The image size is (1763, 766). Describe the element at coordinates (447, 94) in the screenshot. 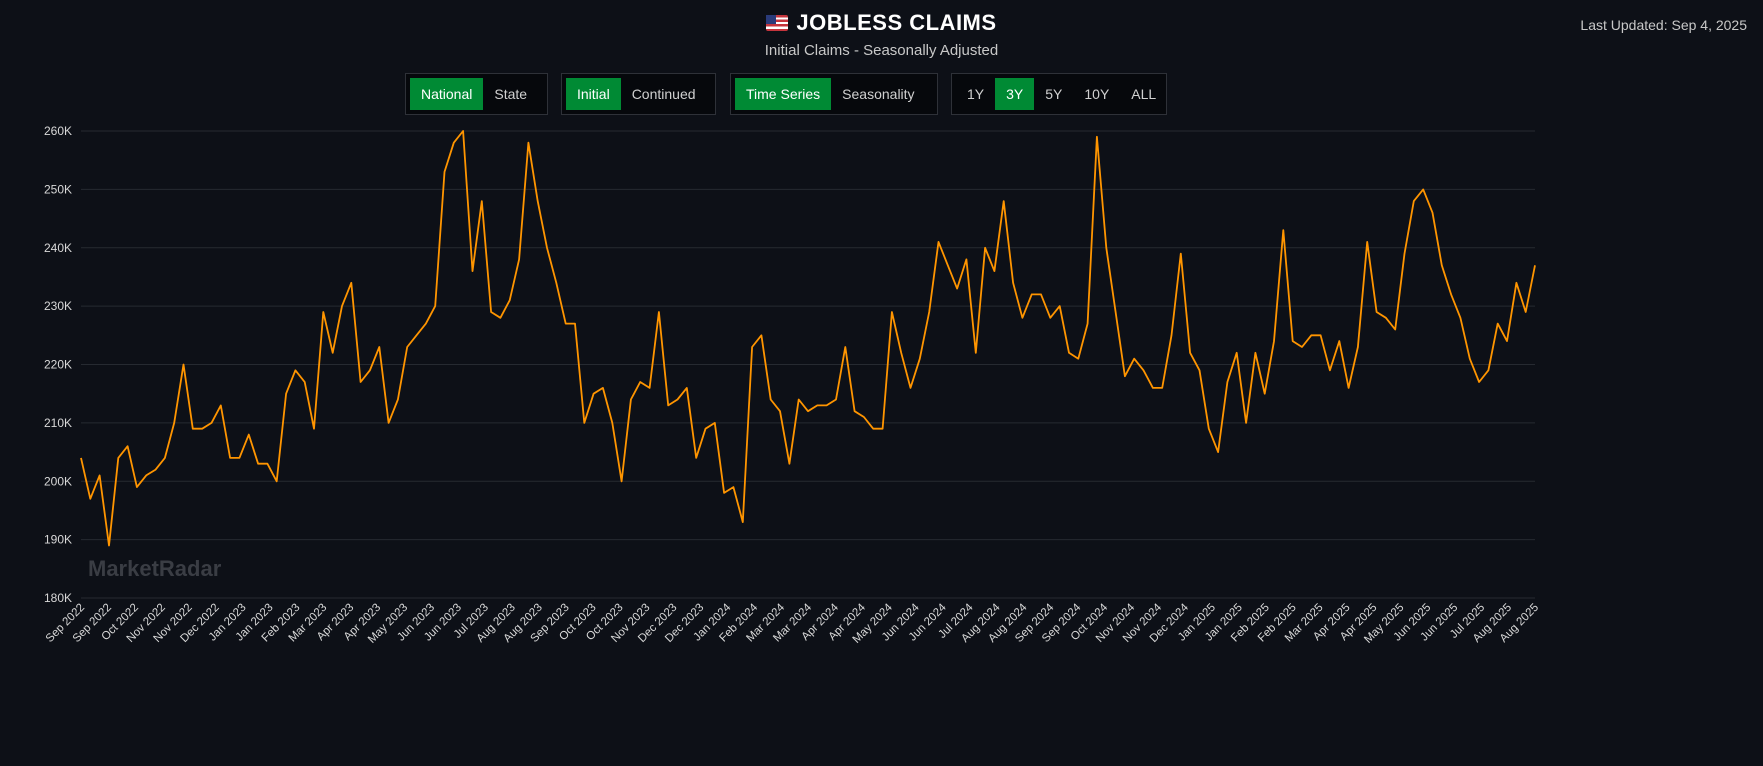

I see `national-button: National` at that location.